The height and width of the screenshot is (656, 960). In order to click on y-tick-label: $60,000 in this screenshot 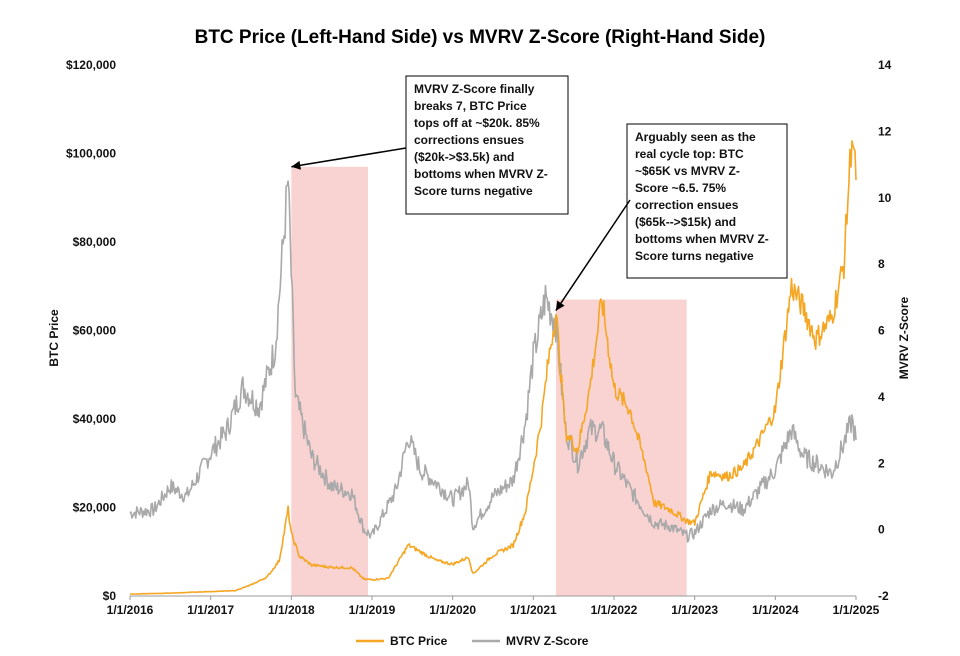, I will do `click(95, 331)`.